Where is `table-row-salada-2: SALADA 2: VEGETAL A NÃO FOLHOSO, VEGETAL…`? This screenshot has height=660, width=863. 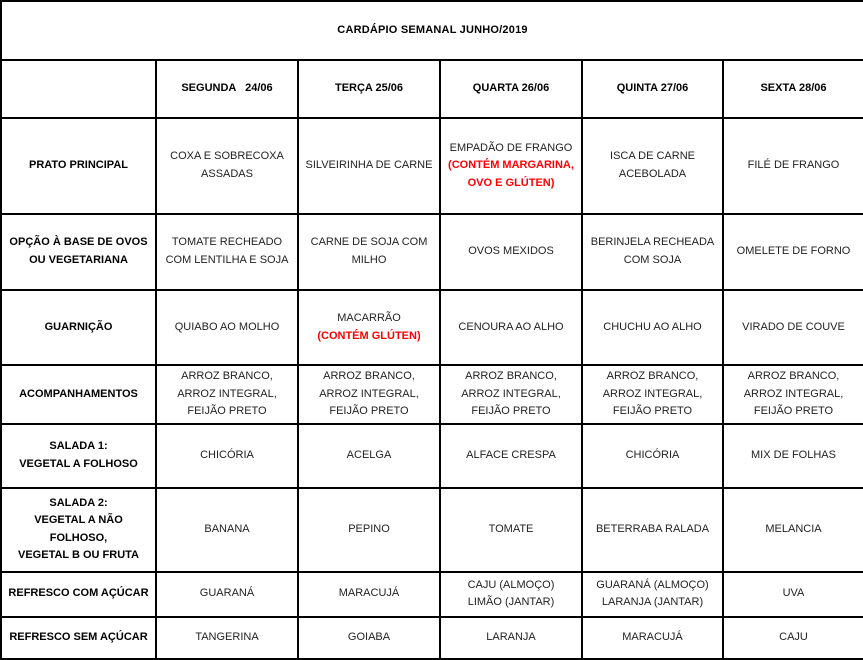 table-row-salada-2: SALADA 2: VEGETAL A NÃO FOLHOSO, VEGETAL… is located at coordinates (431, 529).